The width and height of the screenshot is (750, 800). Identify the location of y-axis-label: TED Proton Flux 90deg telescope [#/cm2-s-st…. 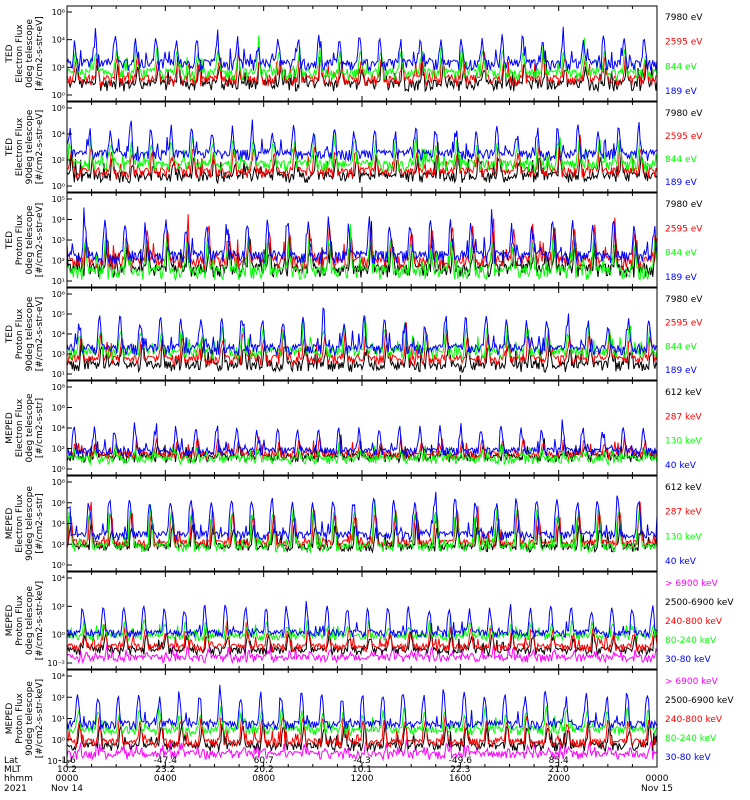
(25, 333).